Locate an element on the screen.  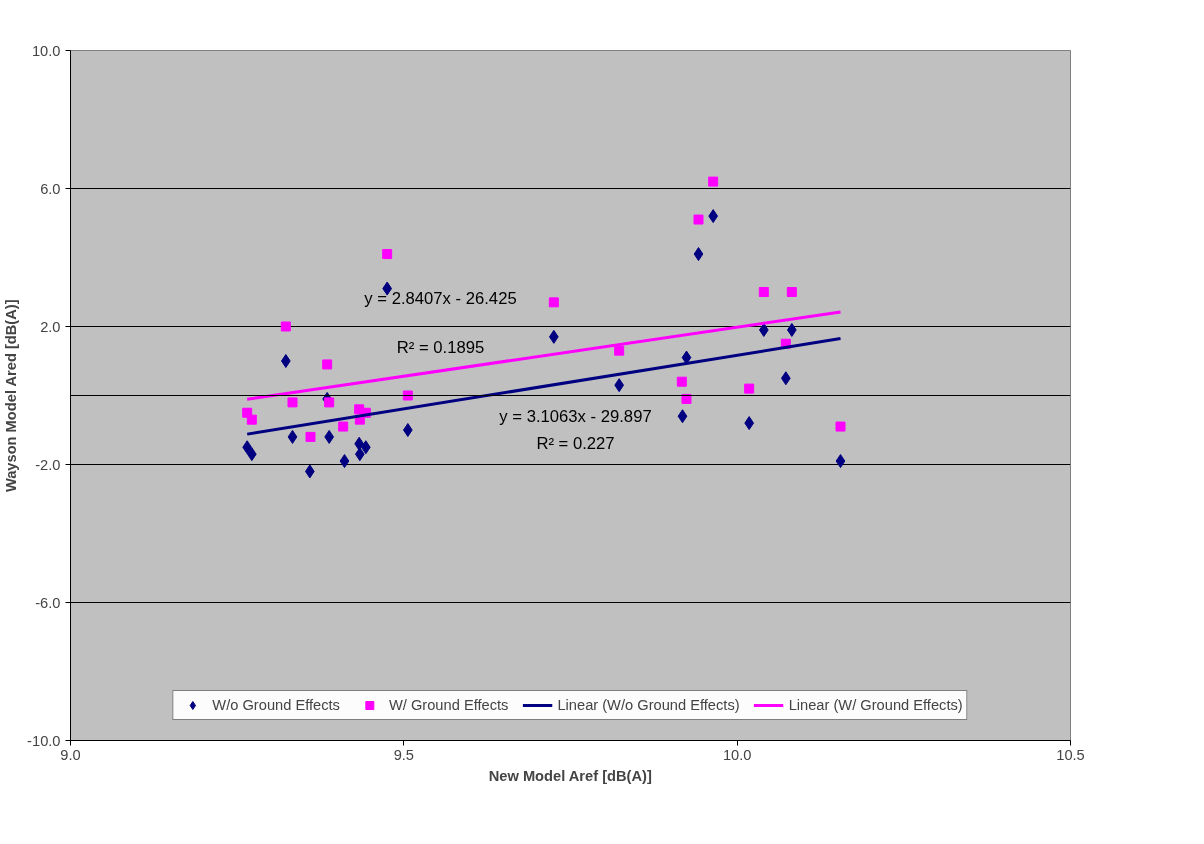
x-tick-label: 10.0 is located at coordinates (737, 754).